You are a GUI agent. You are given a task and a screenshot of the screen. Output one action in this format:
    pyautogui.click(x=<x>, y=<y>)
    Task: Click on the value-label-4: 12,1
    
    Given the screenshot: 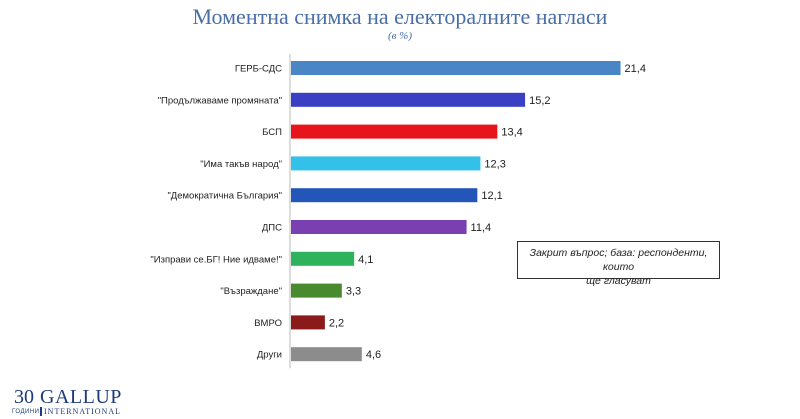 What is the action you would take?
    pyautogui.click(x=491, y=196)
    